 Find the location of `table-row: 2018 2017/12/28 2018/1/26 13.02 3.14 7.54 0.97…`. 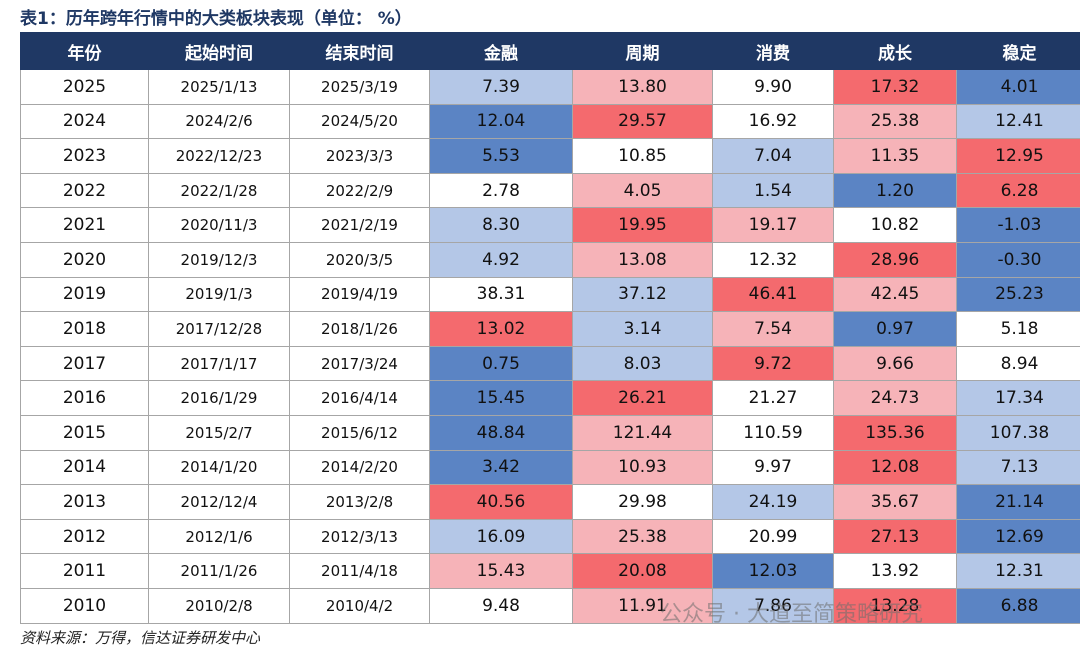

table-row: 2018 2017/12/28 2018/1/26 13.02 3.14 7.54 0.97… is located at coordinates (550, 329).